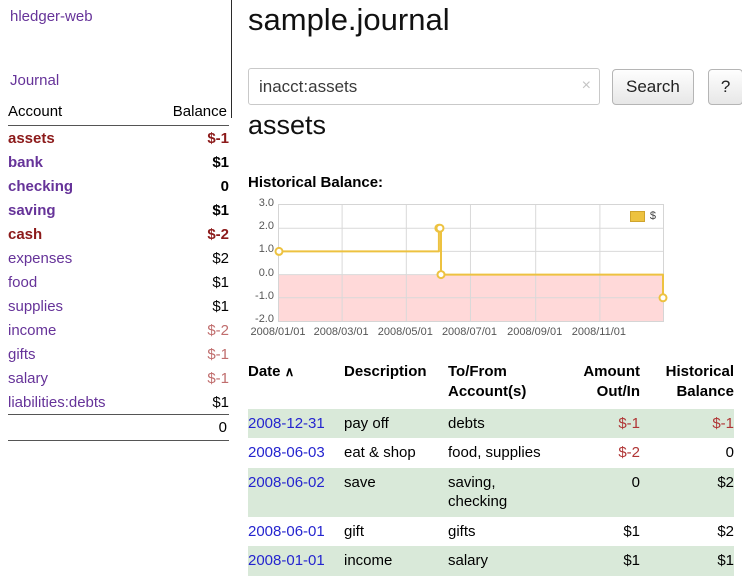 The image size is (742, 582). What do you see at coordinates (286, 560) in the screenshot?
I see `register-date-link: 2008-01-01` at bounding box center [286, 560].